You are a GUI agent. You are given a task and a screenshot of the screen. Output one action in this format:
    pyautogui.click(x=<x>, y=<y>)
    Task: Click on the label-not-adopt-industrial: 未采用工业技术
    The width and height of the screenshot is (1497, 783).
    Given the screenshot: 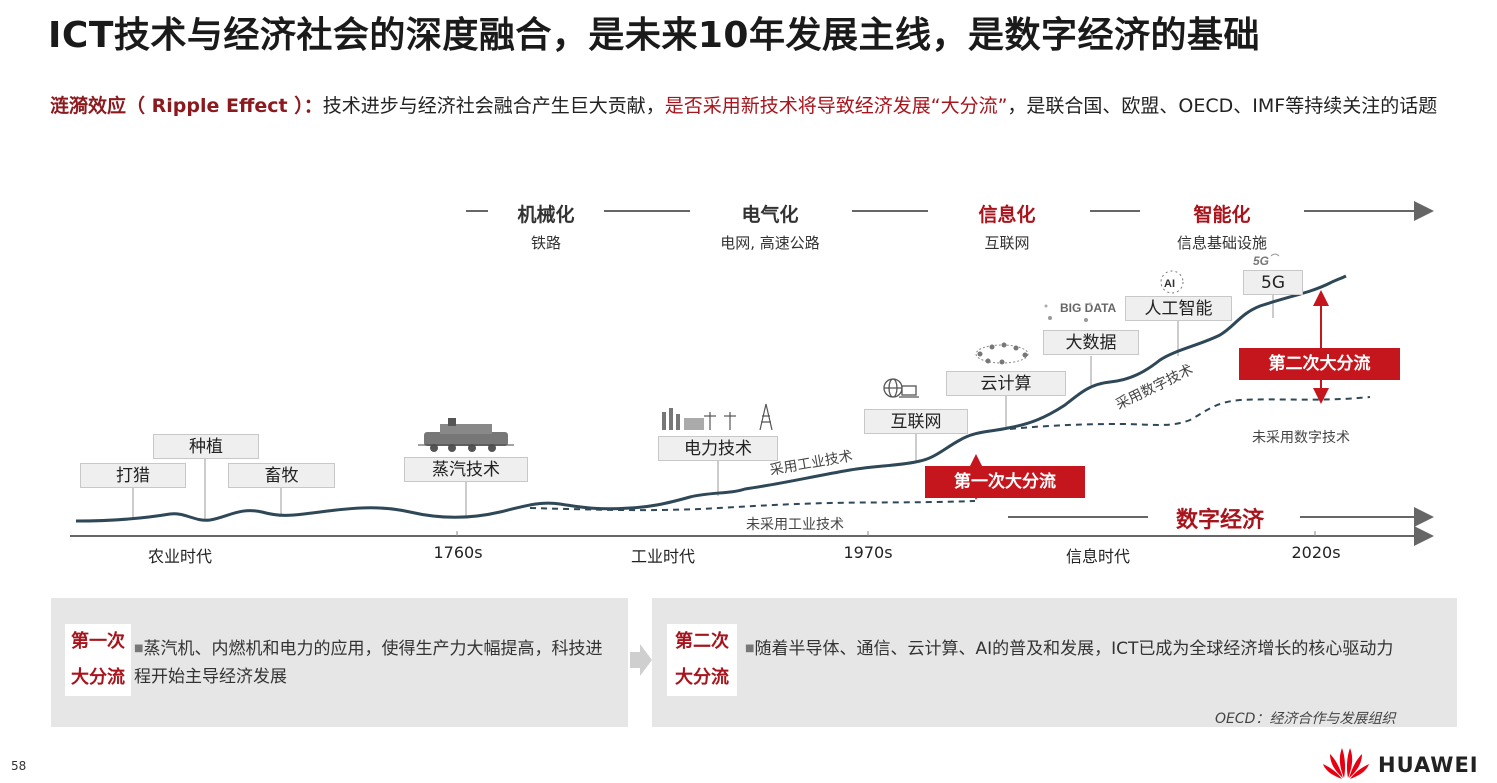 What is the action you would take?
    pyautogui.click(x=795, y=525)
    